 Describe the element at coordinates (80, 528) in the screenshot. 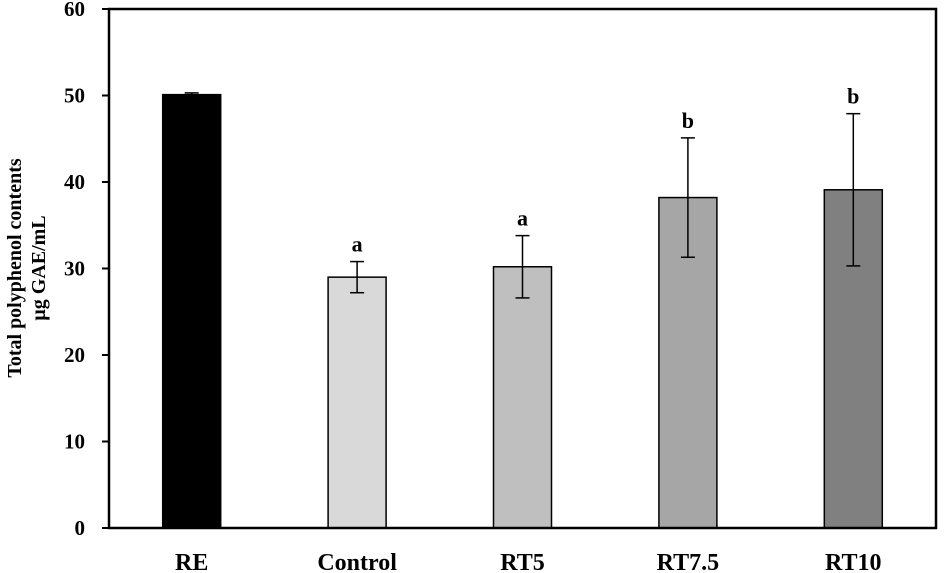

I see `y-tick-label: 0` at that location.